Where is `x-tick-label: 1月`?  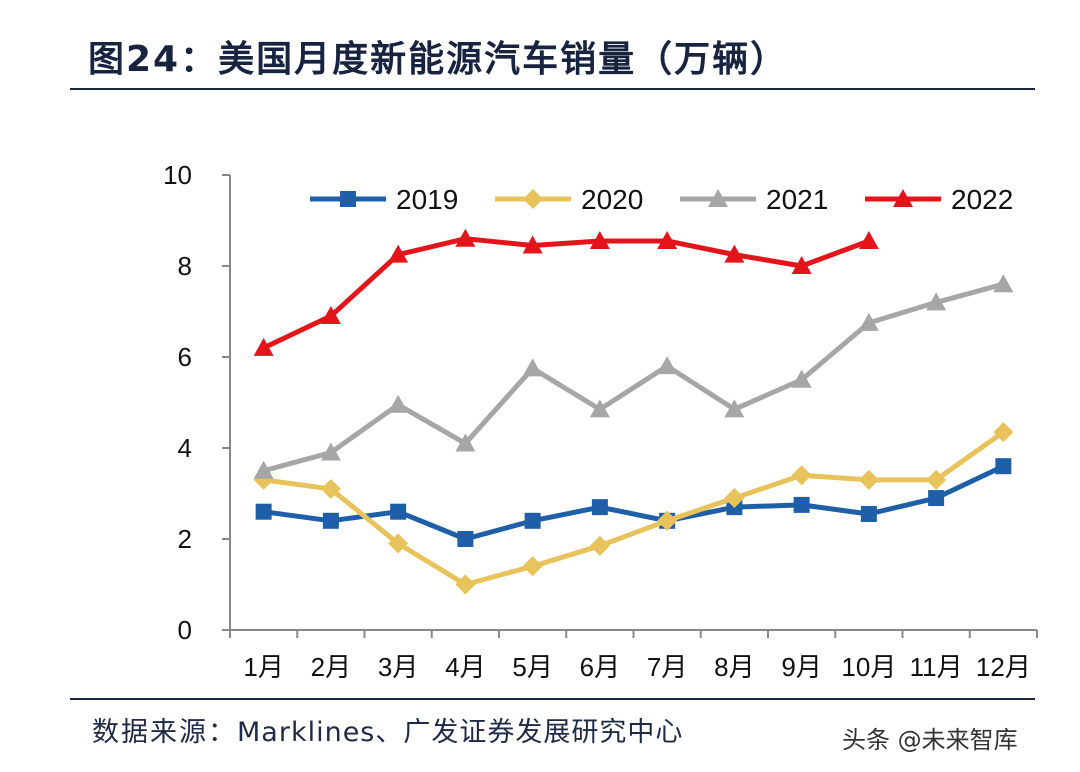
x-tick-label: 1月 is located at coordinates (263, 667).